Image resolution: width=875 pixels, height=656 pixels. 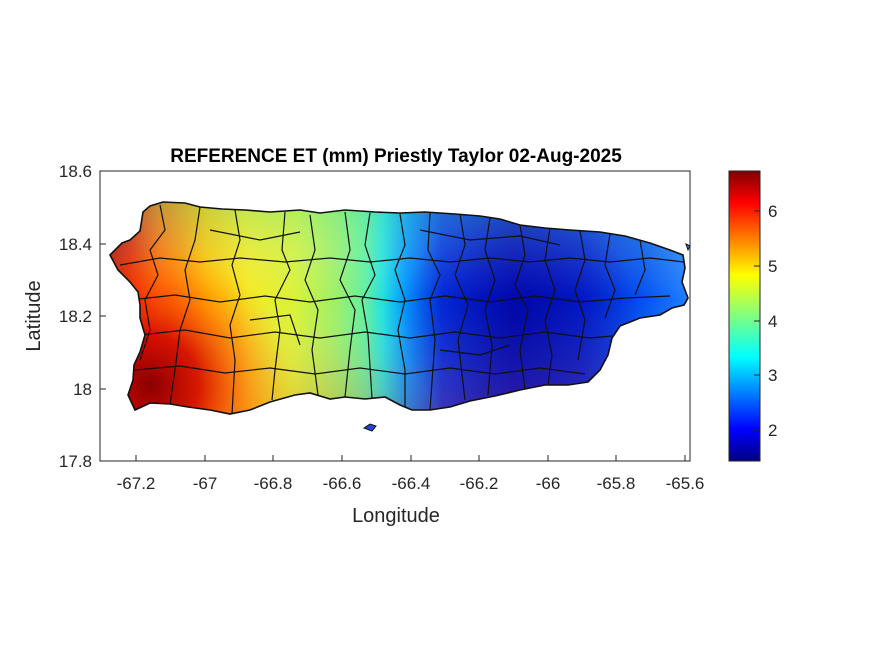 What do you see at coordinates (75, 316) in the screenshot?
I see `y-tick-label: 18.2` at bounding box center [75, 316].